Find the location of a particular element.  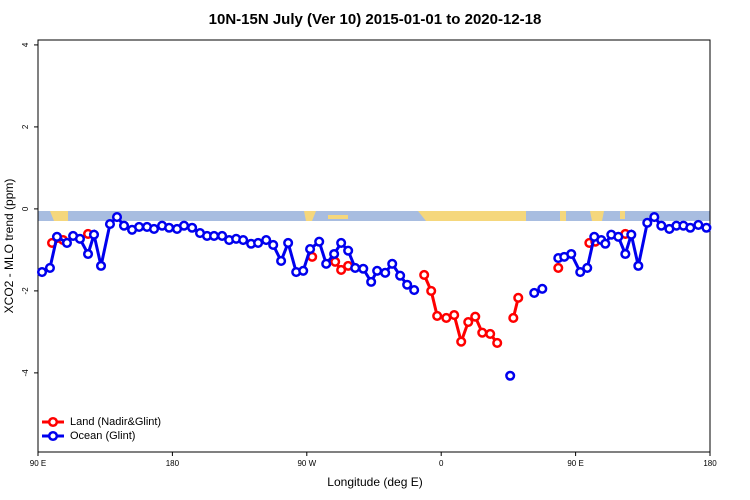

x-tick-label: 0 is located at coordinates (441, 463).